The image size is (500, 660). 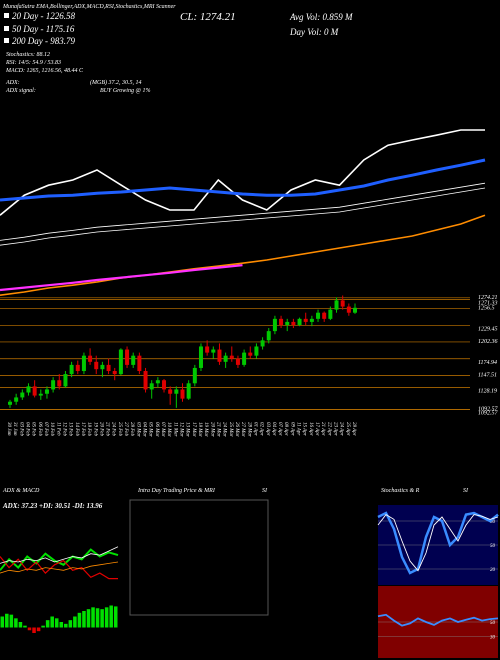 What do you see at coordinates (208, 17) in the screenshot?
I see `close-price: CL: 1274.21` at bounding box center [208, 17].